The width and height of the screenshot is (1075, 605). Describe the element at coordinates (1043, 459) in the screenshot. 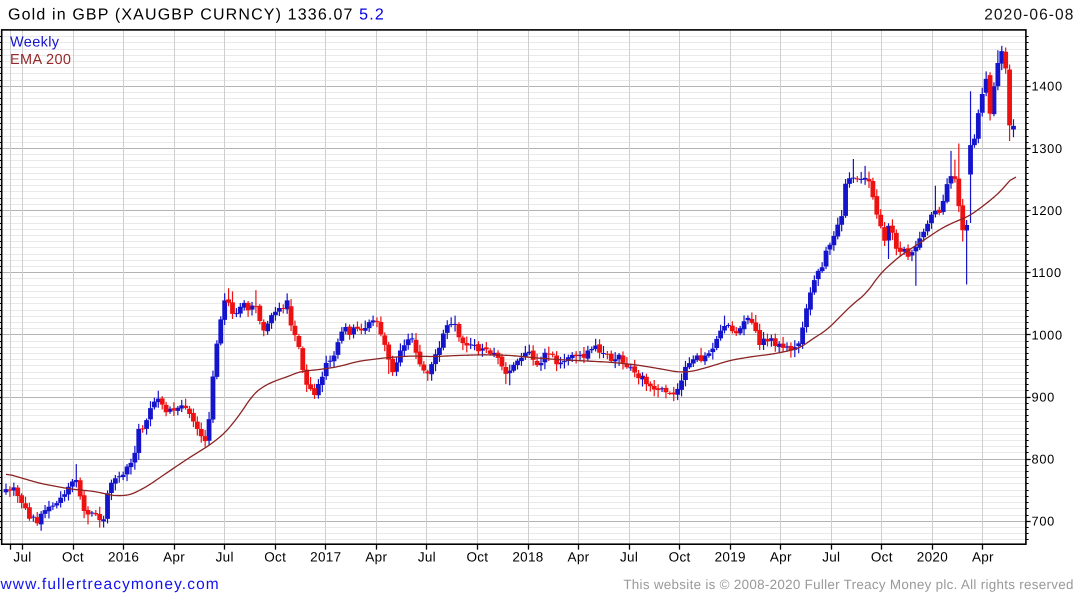

I see `svg-text: 800` at that location.